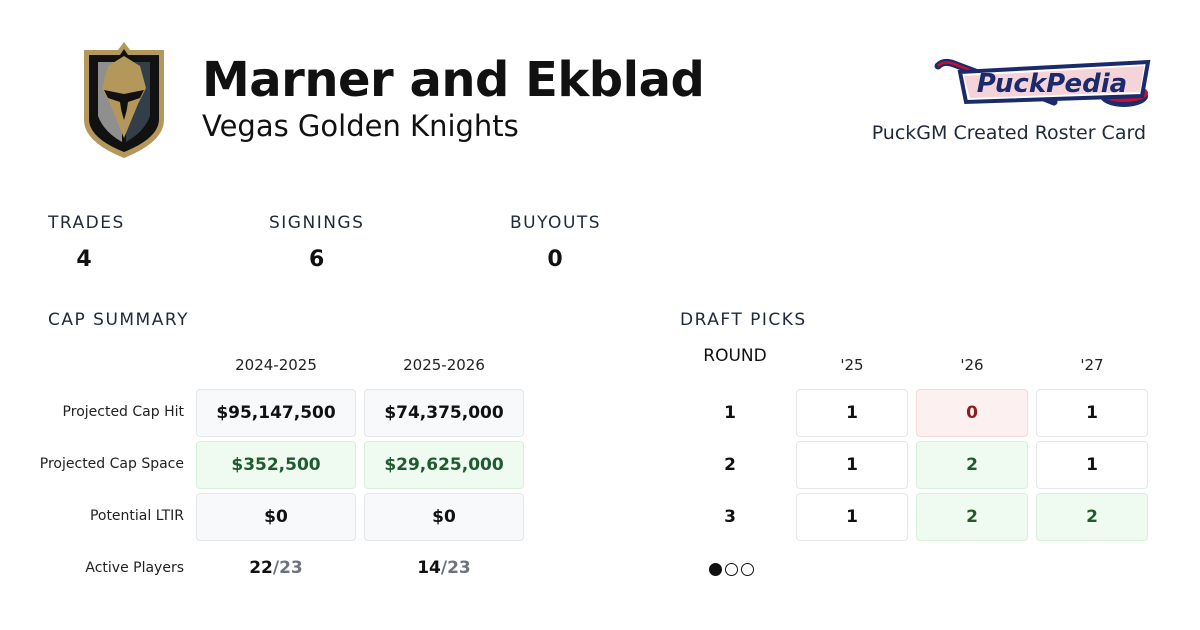 This screenshot has height=630, width=1200. What do you see at coordinates (972, 365) in the screenshot?
I see `year-header: '26` at bounding box center [972, 365].